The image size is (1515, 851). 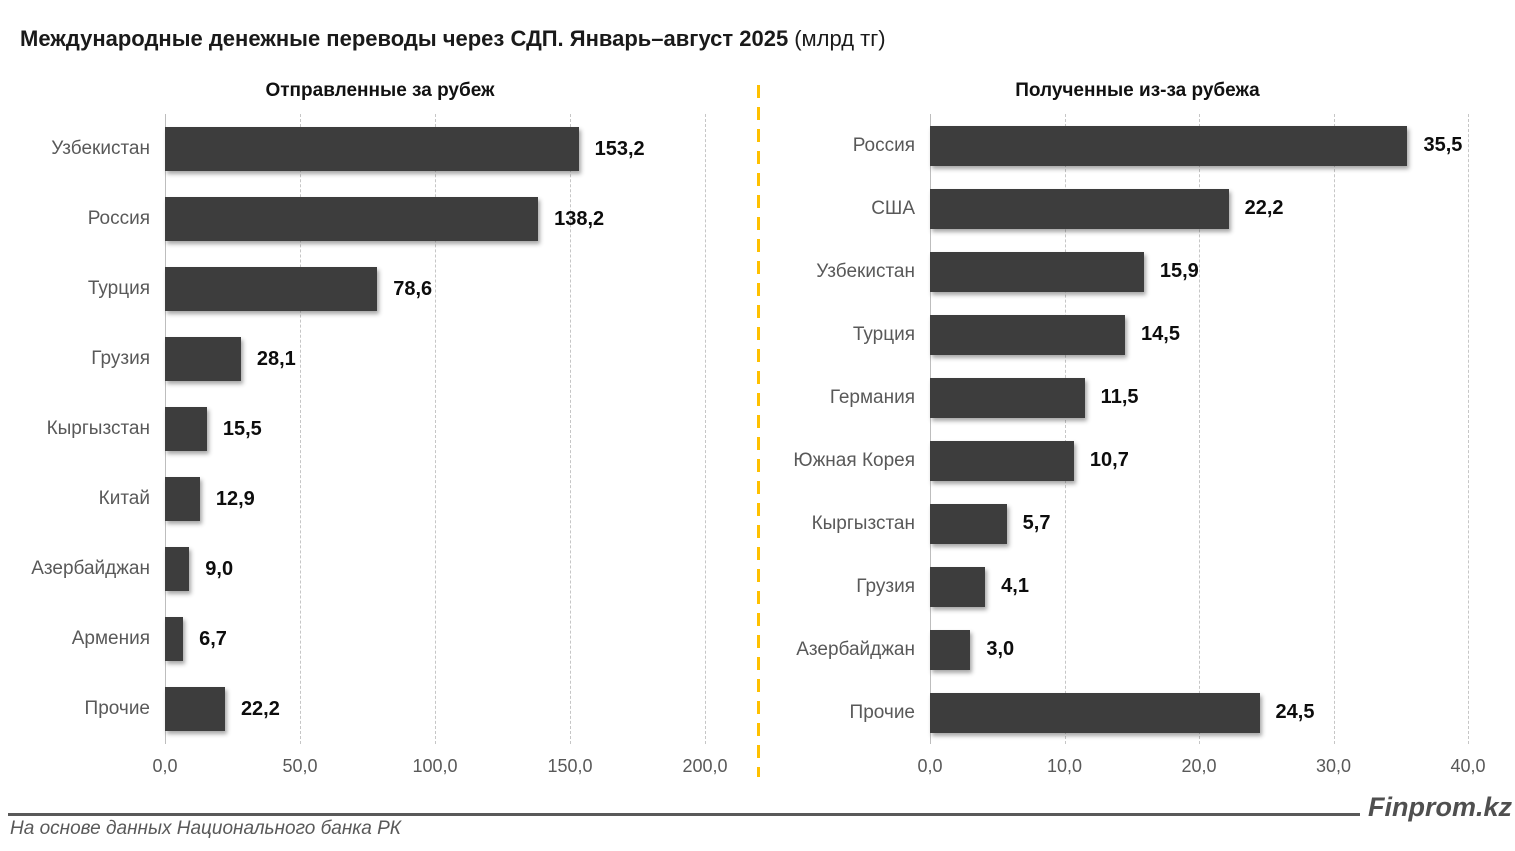 I want to click on bar-zone: 4,1, so click(x=1199, y=586).